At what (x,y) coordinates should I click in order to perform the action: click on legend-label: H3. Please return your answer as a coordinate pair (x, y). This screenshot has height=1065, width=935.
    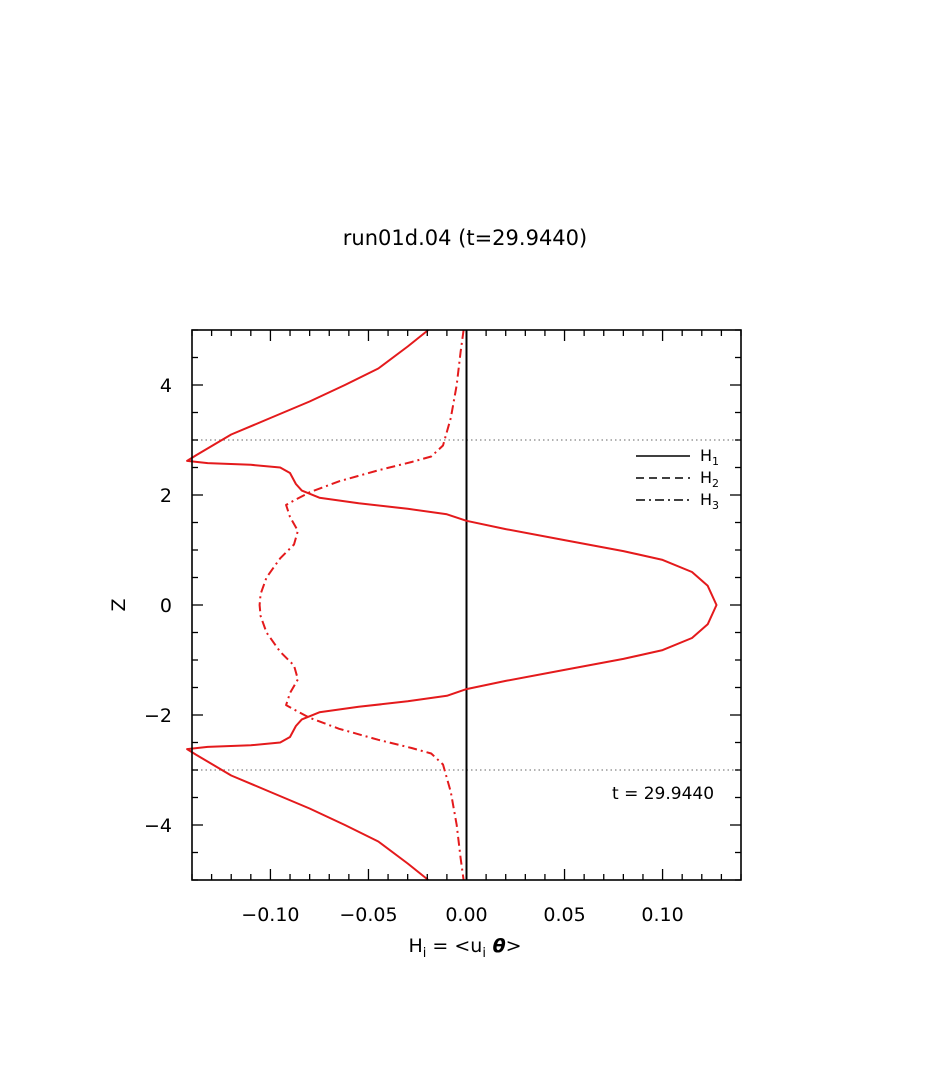
    Looking at the image, I should click on (709, 501).